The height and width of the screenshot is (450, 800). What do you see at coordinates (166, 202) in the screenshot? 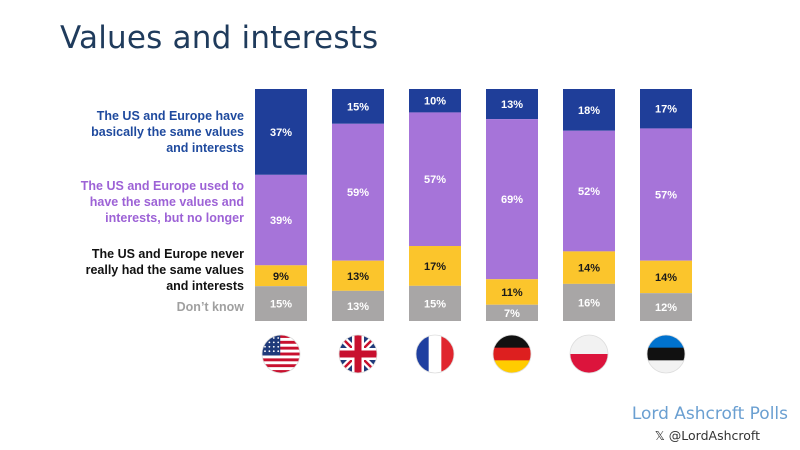
I see `legend-line: have the same values and` at bounding box center [166, 202].